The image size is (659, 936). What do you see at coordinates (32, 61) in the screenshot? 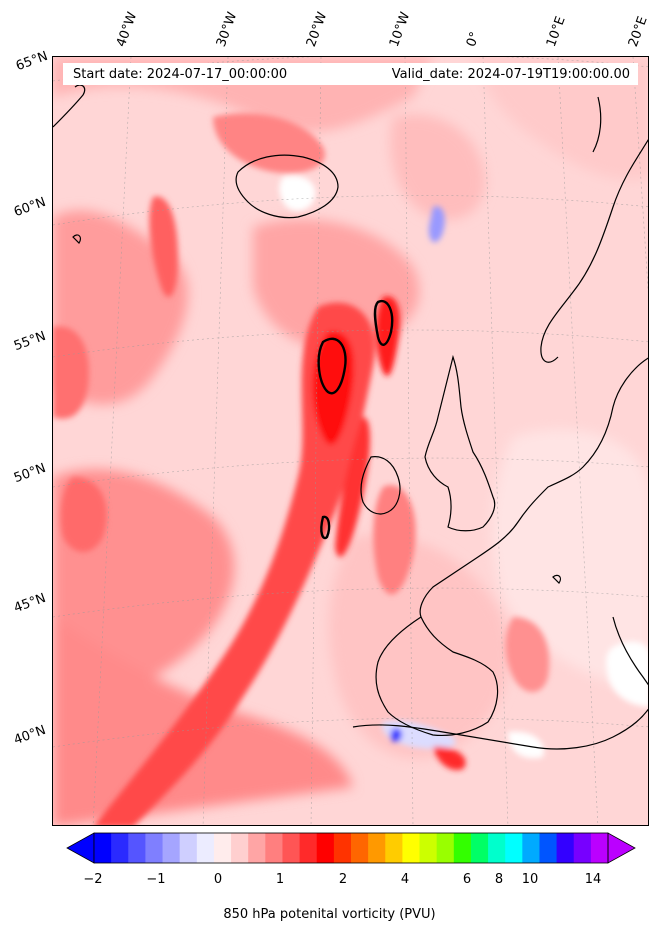
I see `lat-label-65n: 65°N` at bounding box center [32, 61].